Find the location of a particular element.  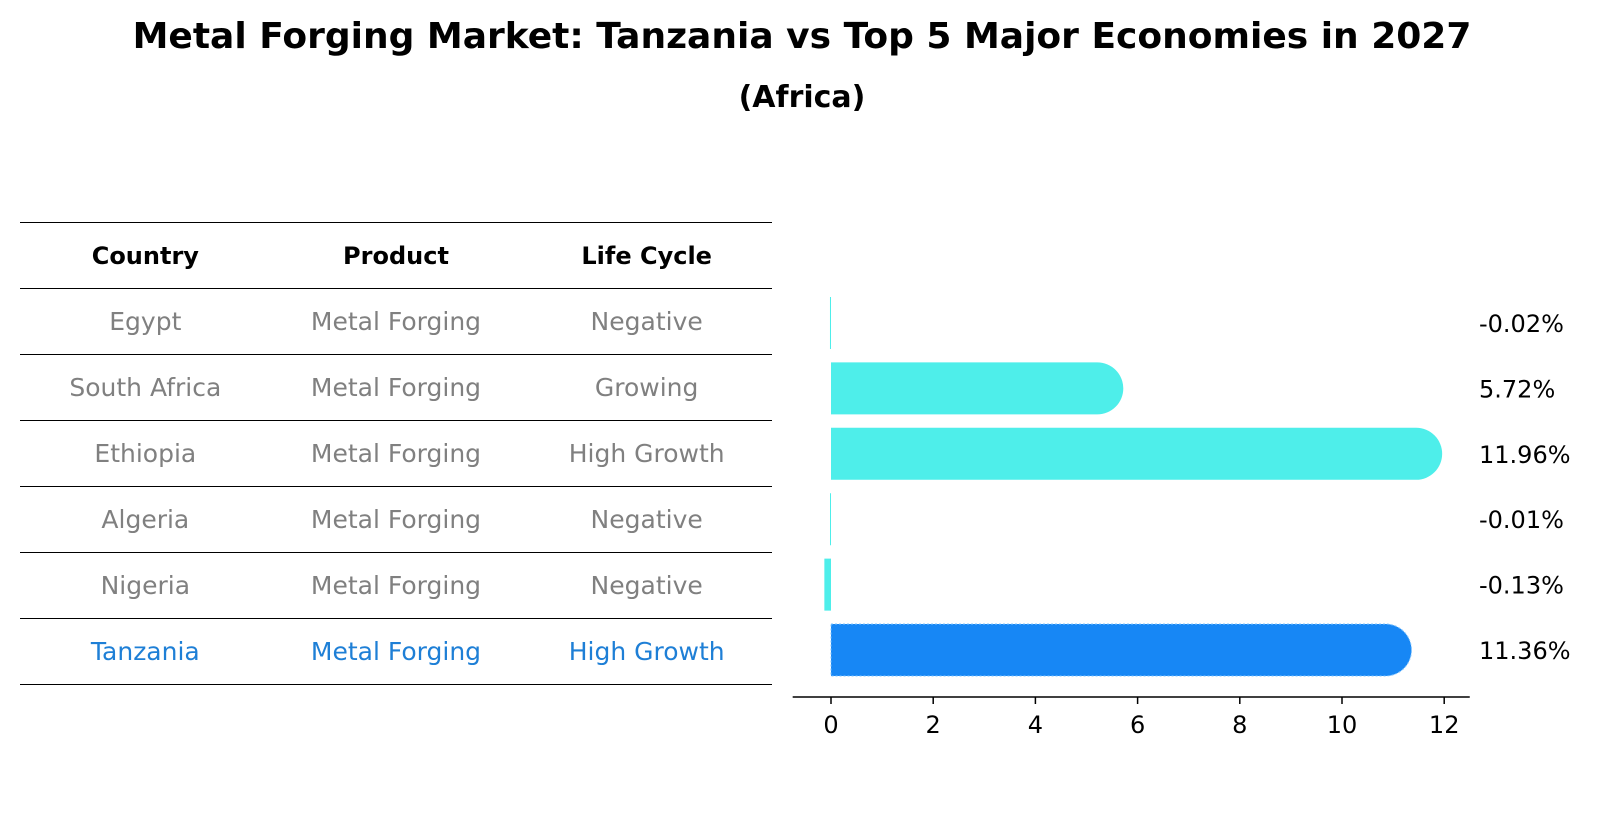

cell-country: Egypt is located at coordinates (145, 321).